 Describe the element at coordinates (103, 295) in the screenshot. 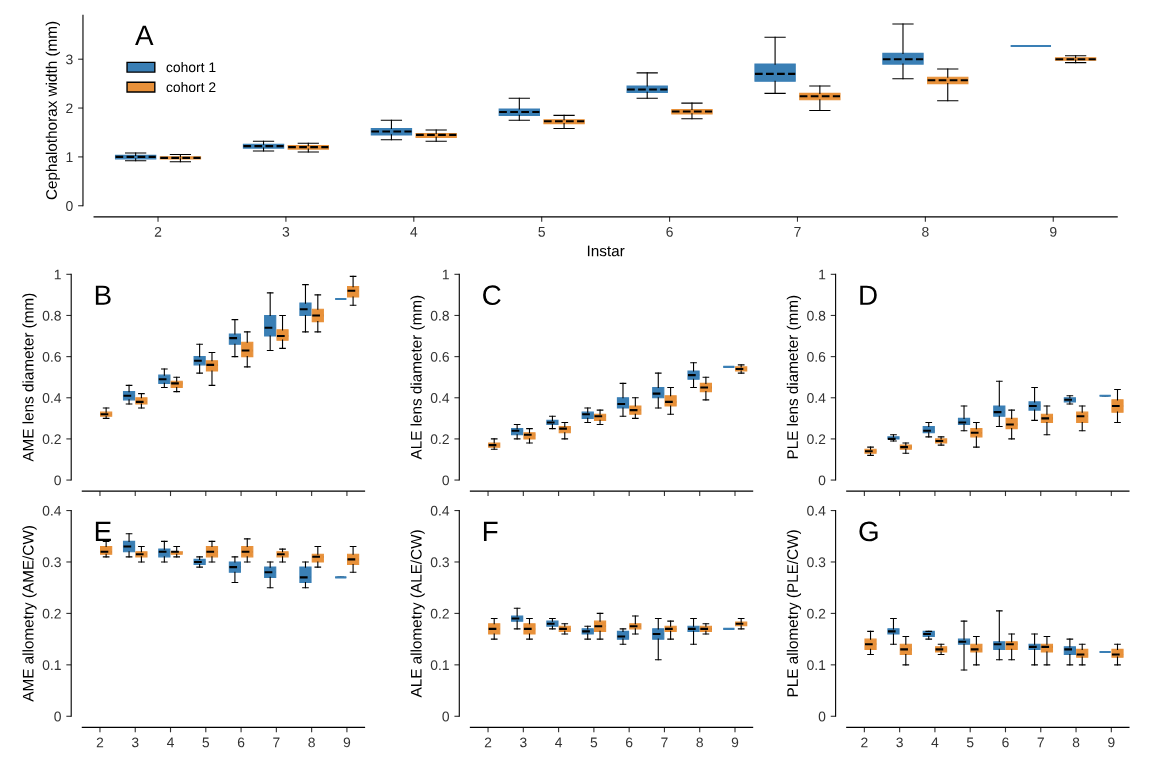

I see `annotation: B` at that location.